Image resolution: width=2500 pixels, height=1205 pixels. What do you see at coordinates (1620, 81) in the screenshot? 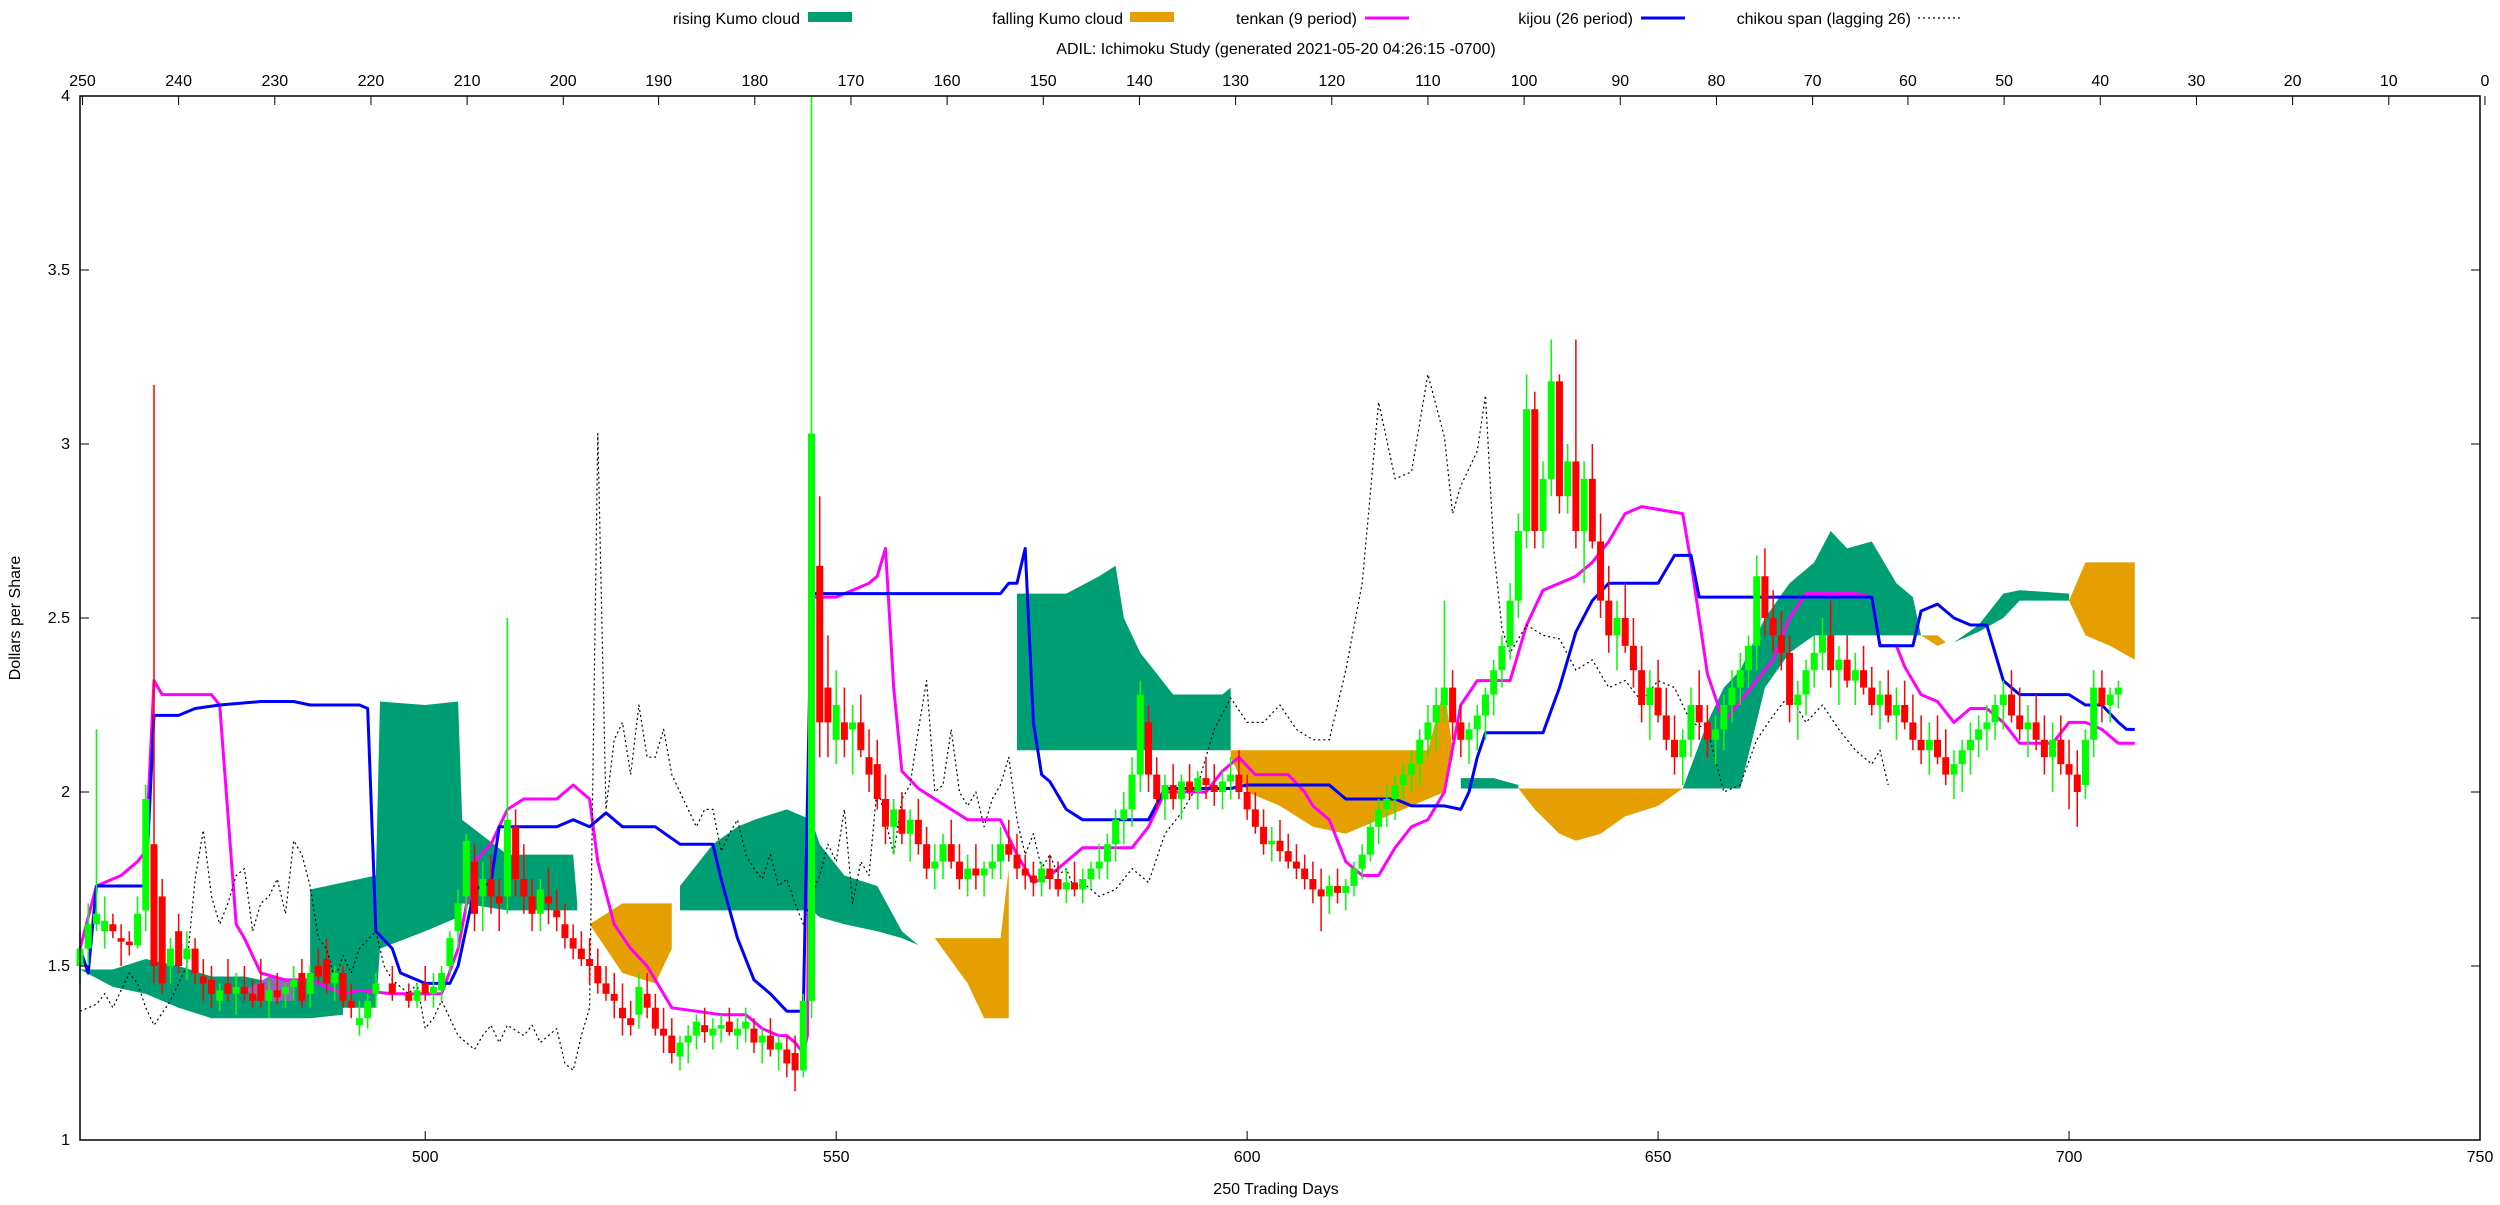
I see `x2-tick-label: 90` at bounding box center [1620, 81].